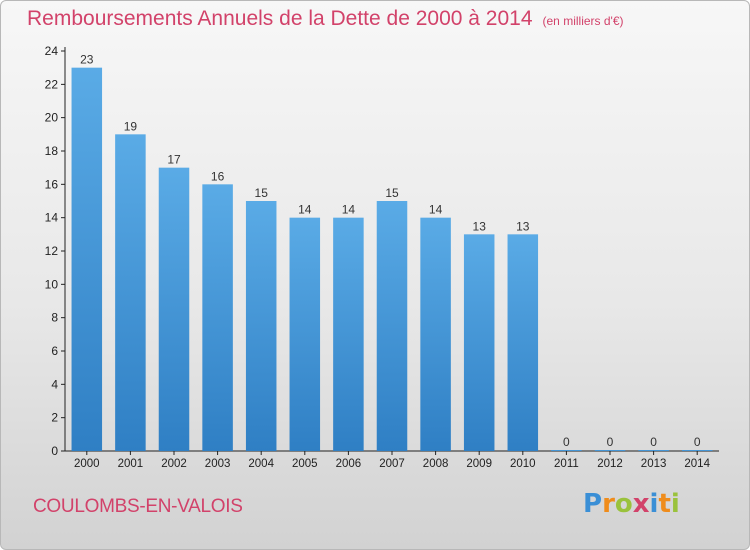  What do you see at coordinates (54, 451) in the screenshot?
I see `y-tick-label: 0` at bounding box center [54, 451].